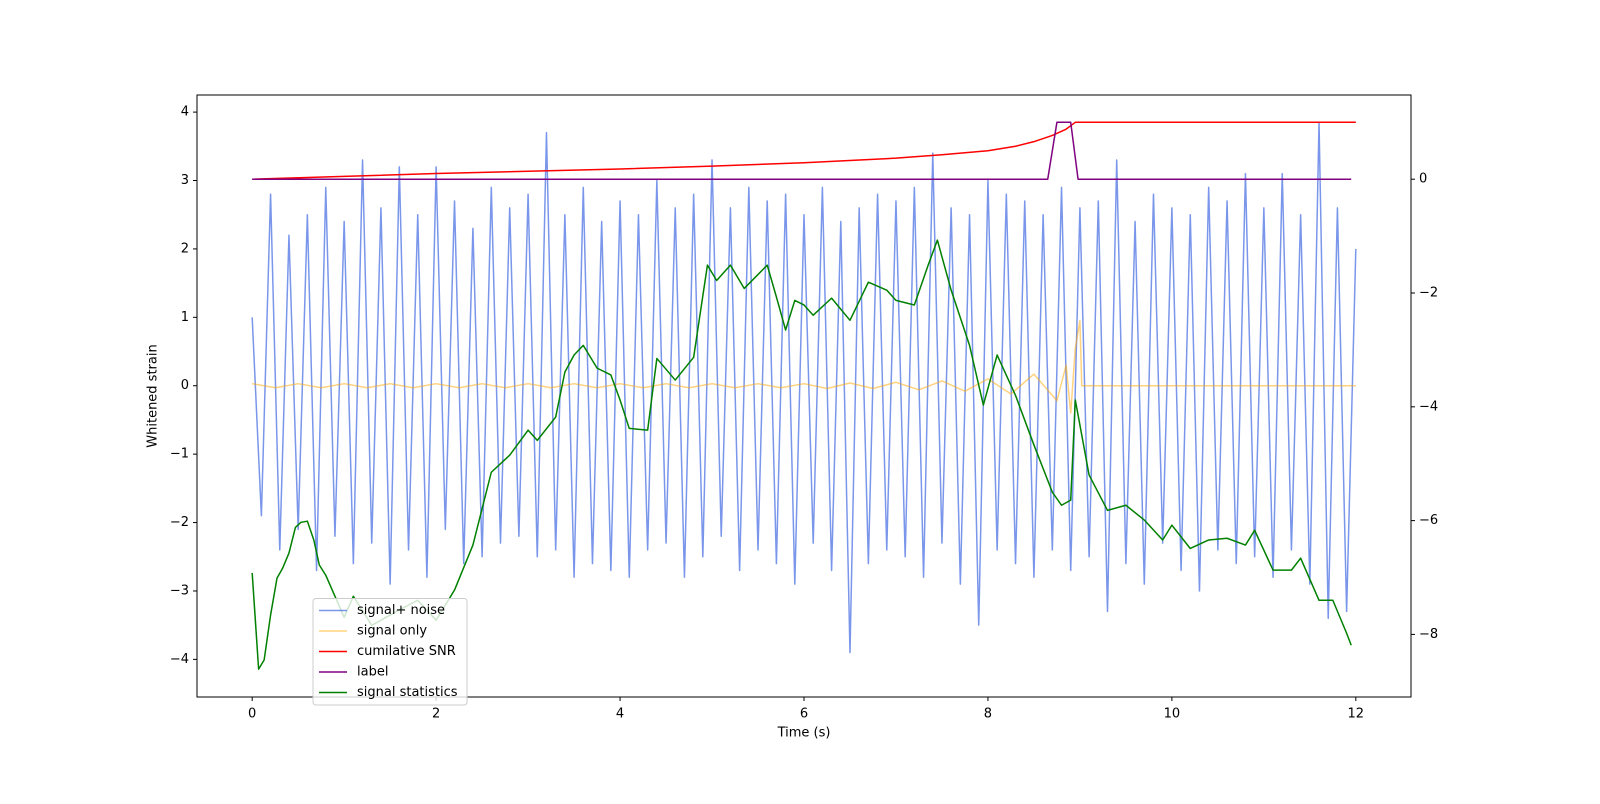 The height and width of the screenshot is (804, 1600). Describe the element at coordinates (179, 590) in the screenshot. I see `y-tick-label: −3` at that location.